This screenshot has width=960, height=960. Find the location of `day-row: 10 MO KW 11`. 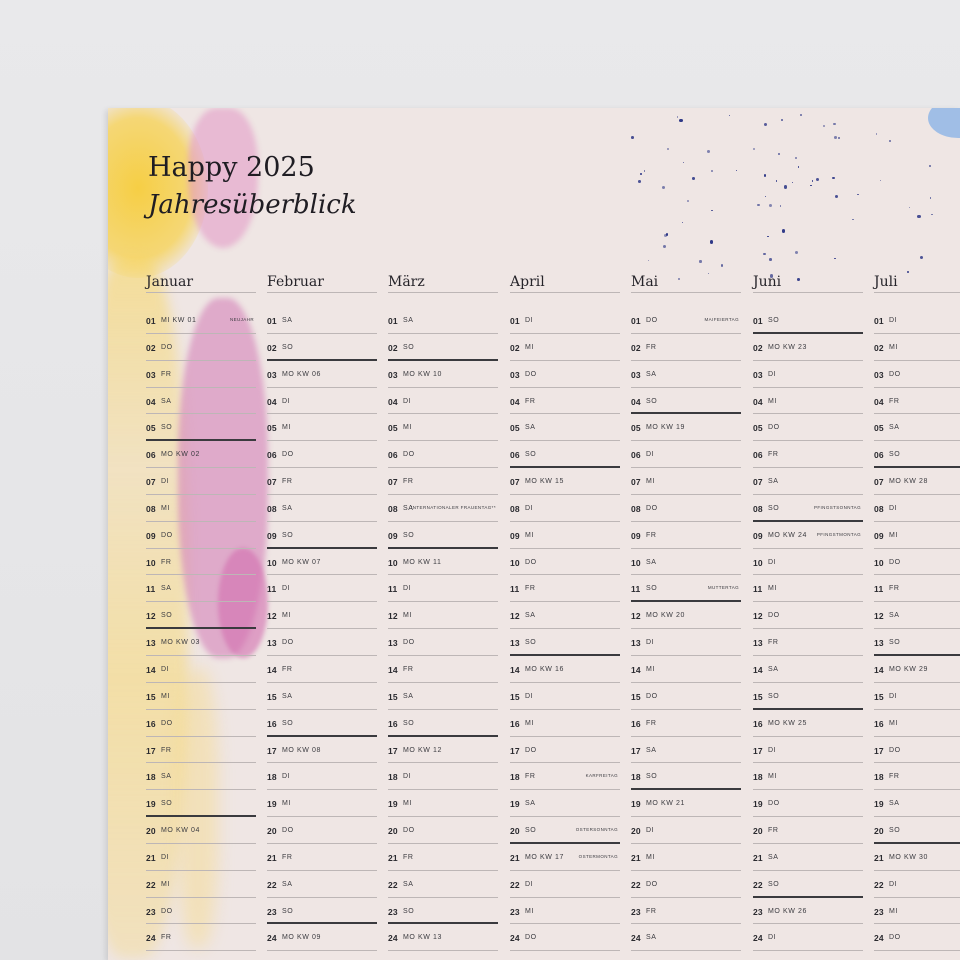

day-row: 10 MO KW 11 is located at coordinates (443, 562).